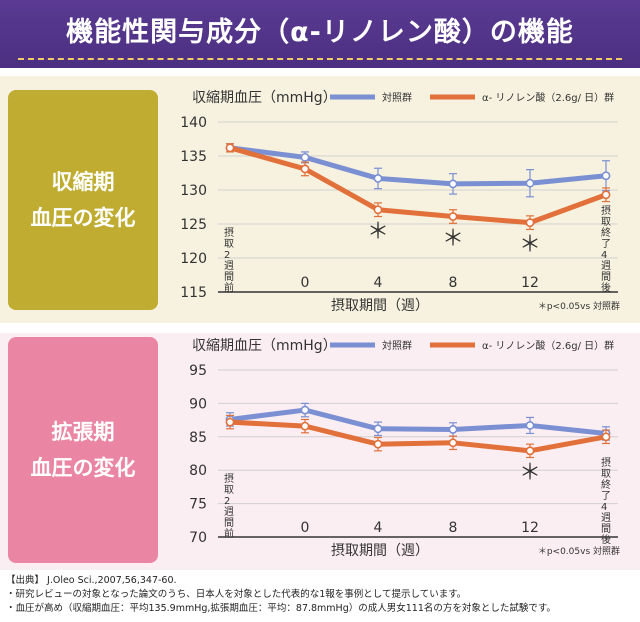 The width and height of the screenshot is (640, 622). I want to click on systolic-label-line2: 血圧の変化, so click(83, 218).